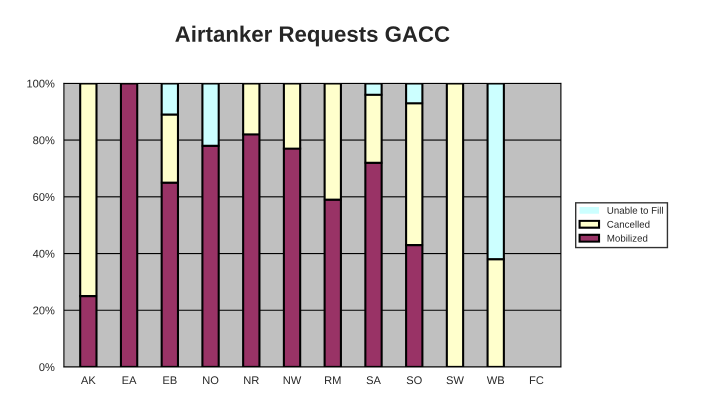  Describe the element at coordinates (495, 380) in the screenshot. I see `x-tick-label: WB` at that location.